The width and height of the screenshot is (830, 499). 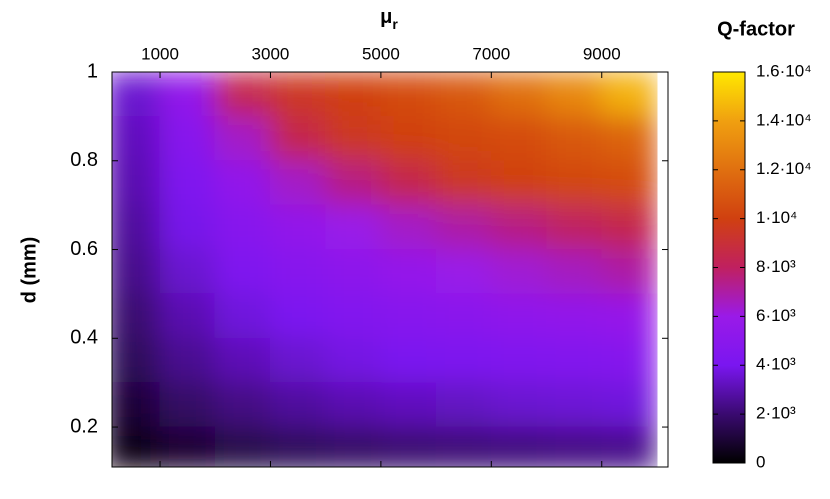 What do you see at coordinates (491, 53) in the screenshot?
I see `x-tick-label: 7000` at bounding box center [491, 53].